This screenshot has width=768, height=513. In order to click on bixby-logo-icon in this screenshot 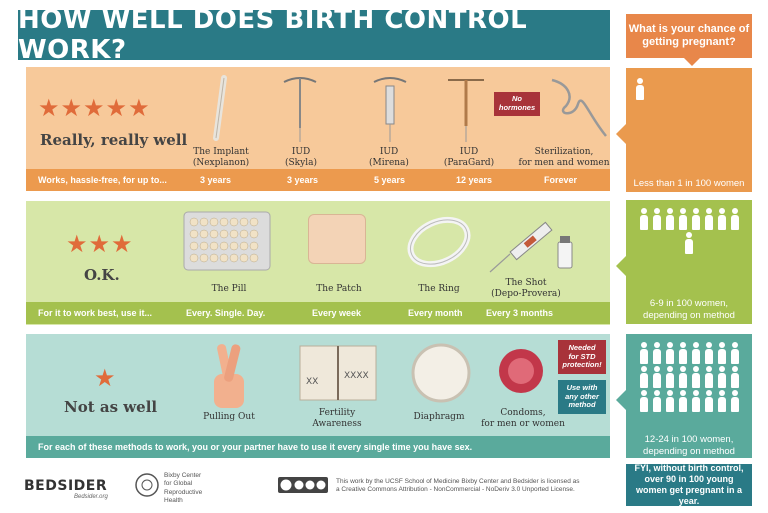, I will do `click(147, 485)`.